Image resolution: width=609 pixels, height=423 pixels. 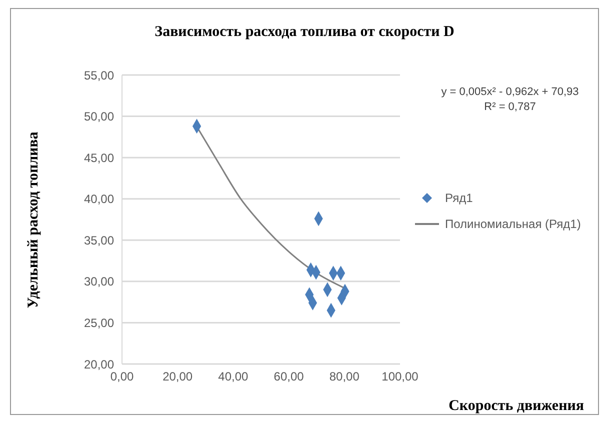 What do you see at coordinates (510, 92) in the screenshot?
I see `text: y = 0,005x² - 0,962x + 70,93` at bounding box center [510, 92].